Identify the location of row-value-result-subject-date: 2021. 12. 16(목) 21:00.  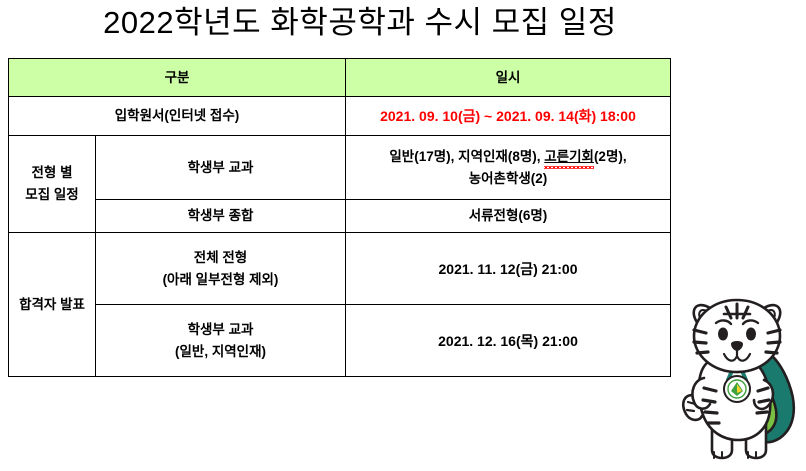
(508, 340).